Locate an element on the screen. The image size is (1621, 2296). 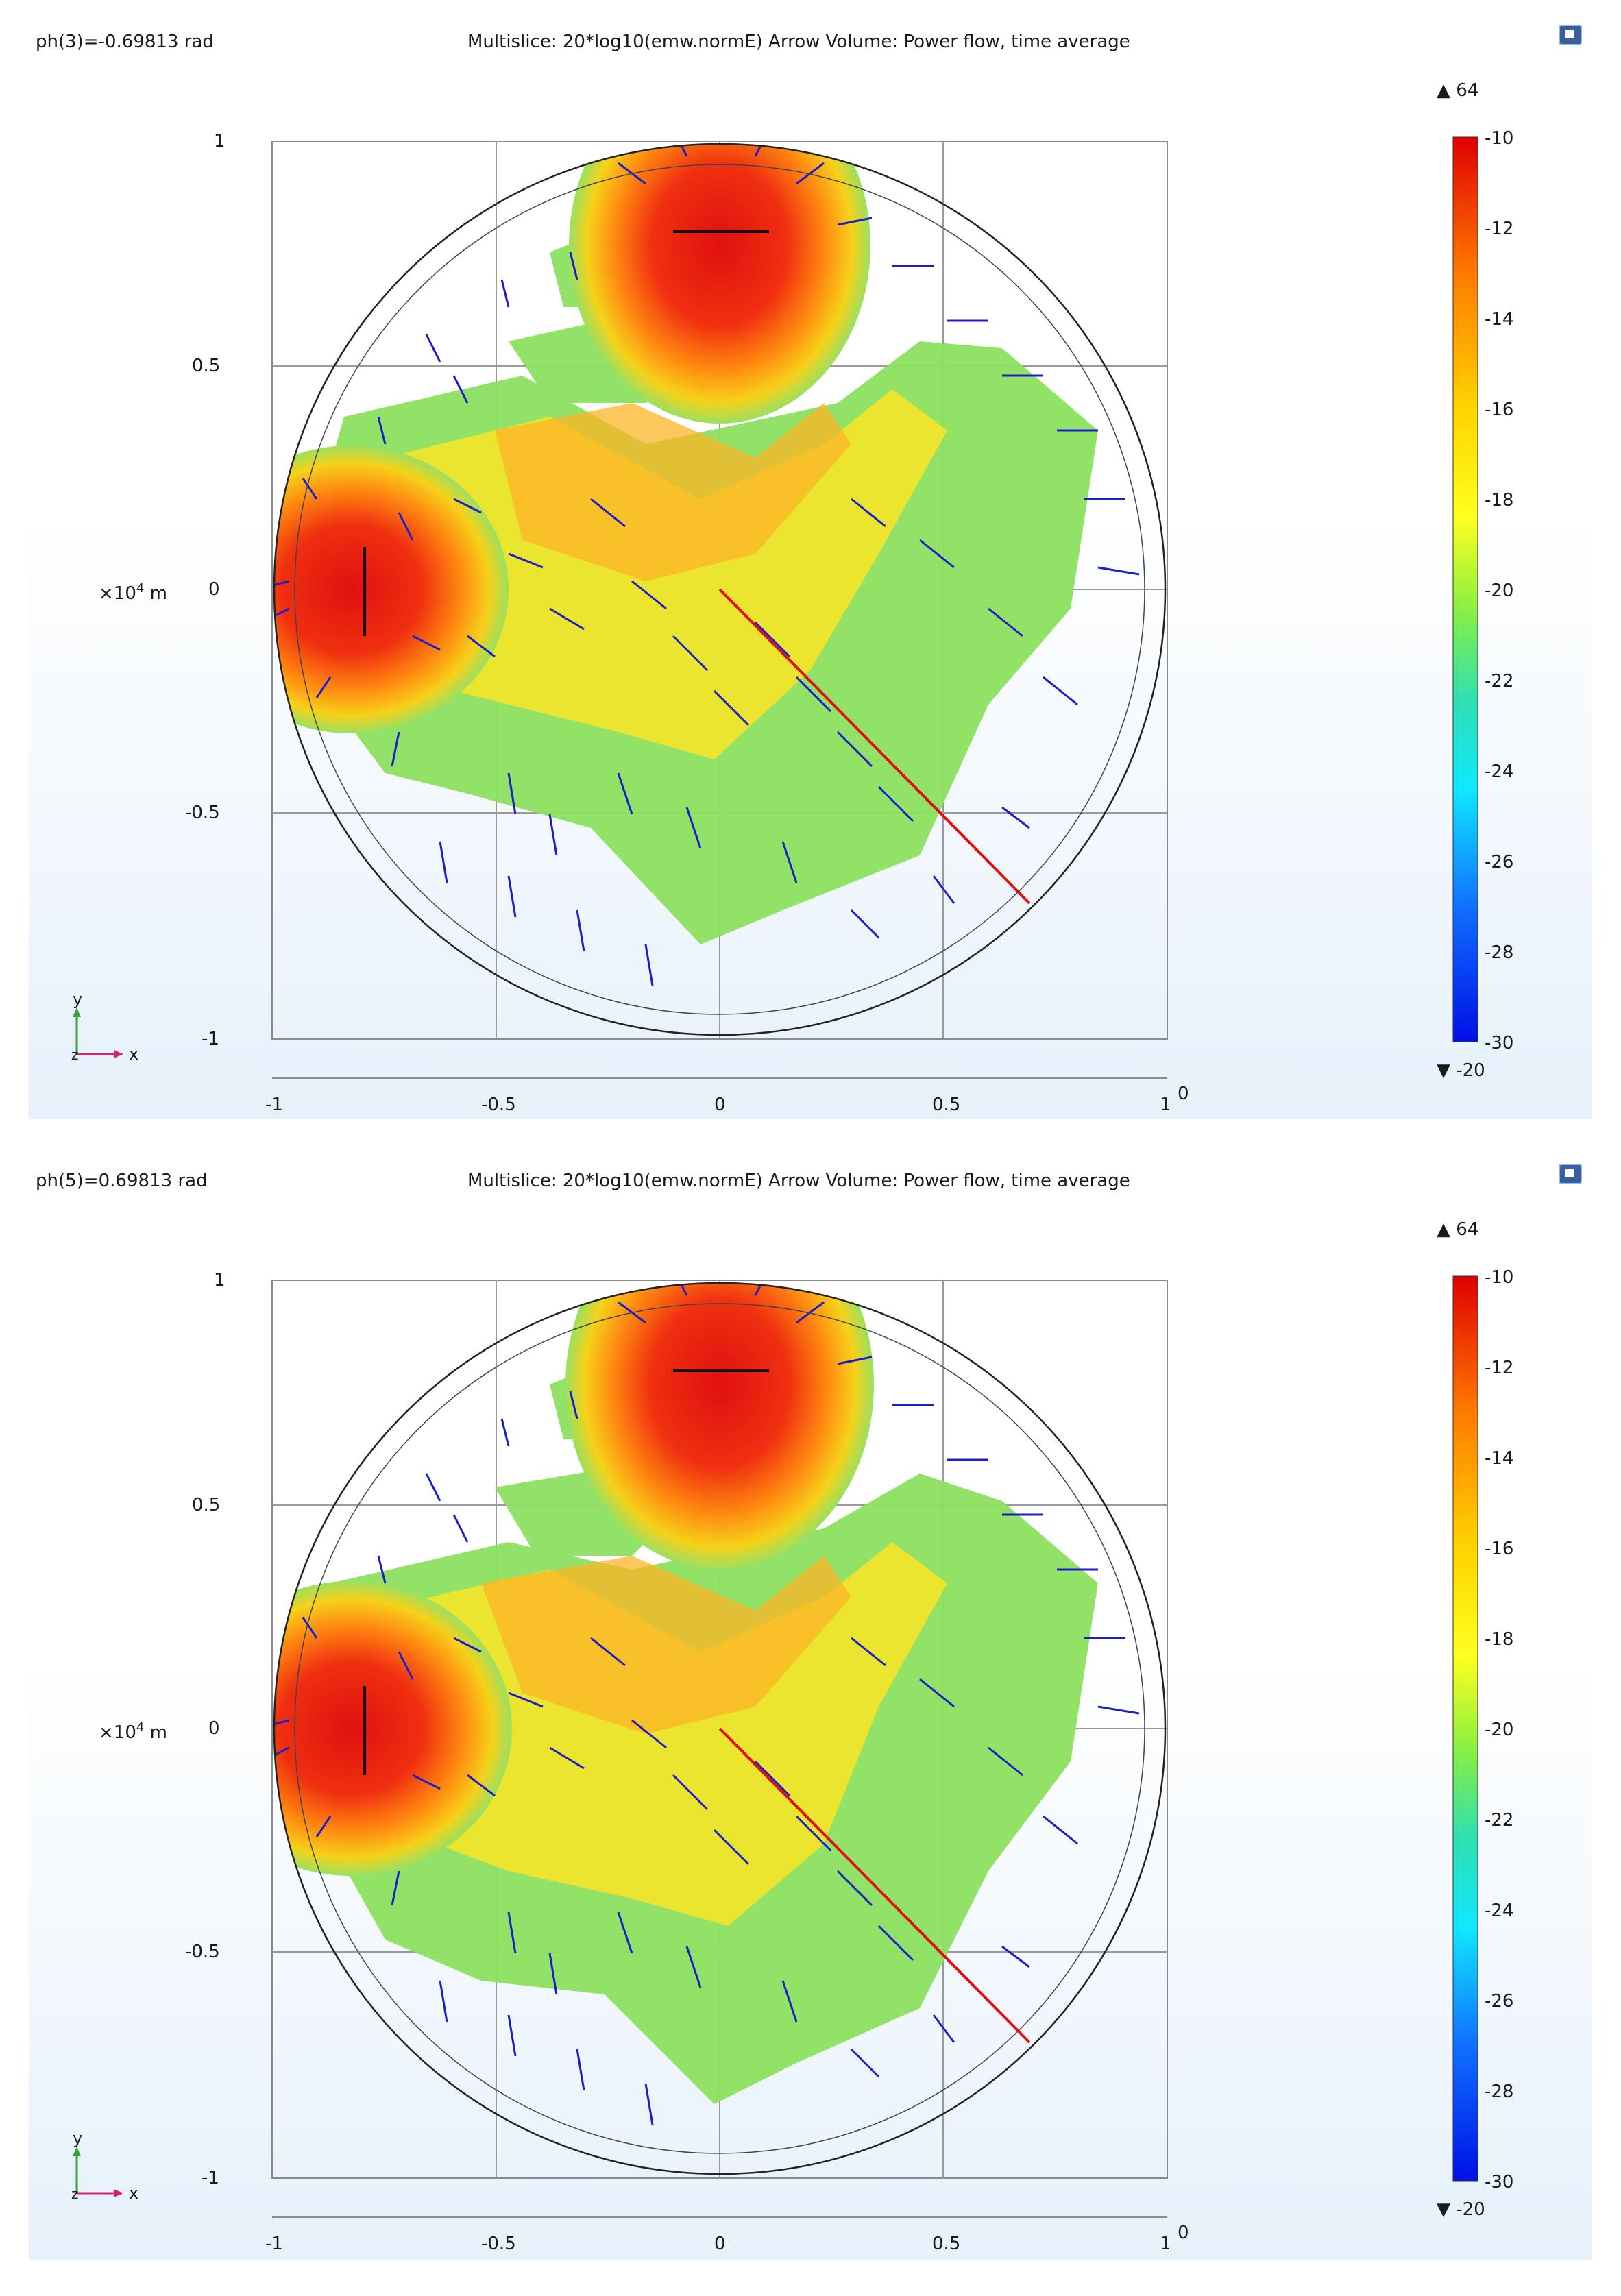
y-tick: 1 is located at coordinates (220, 1280).